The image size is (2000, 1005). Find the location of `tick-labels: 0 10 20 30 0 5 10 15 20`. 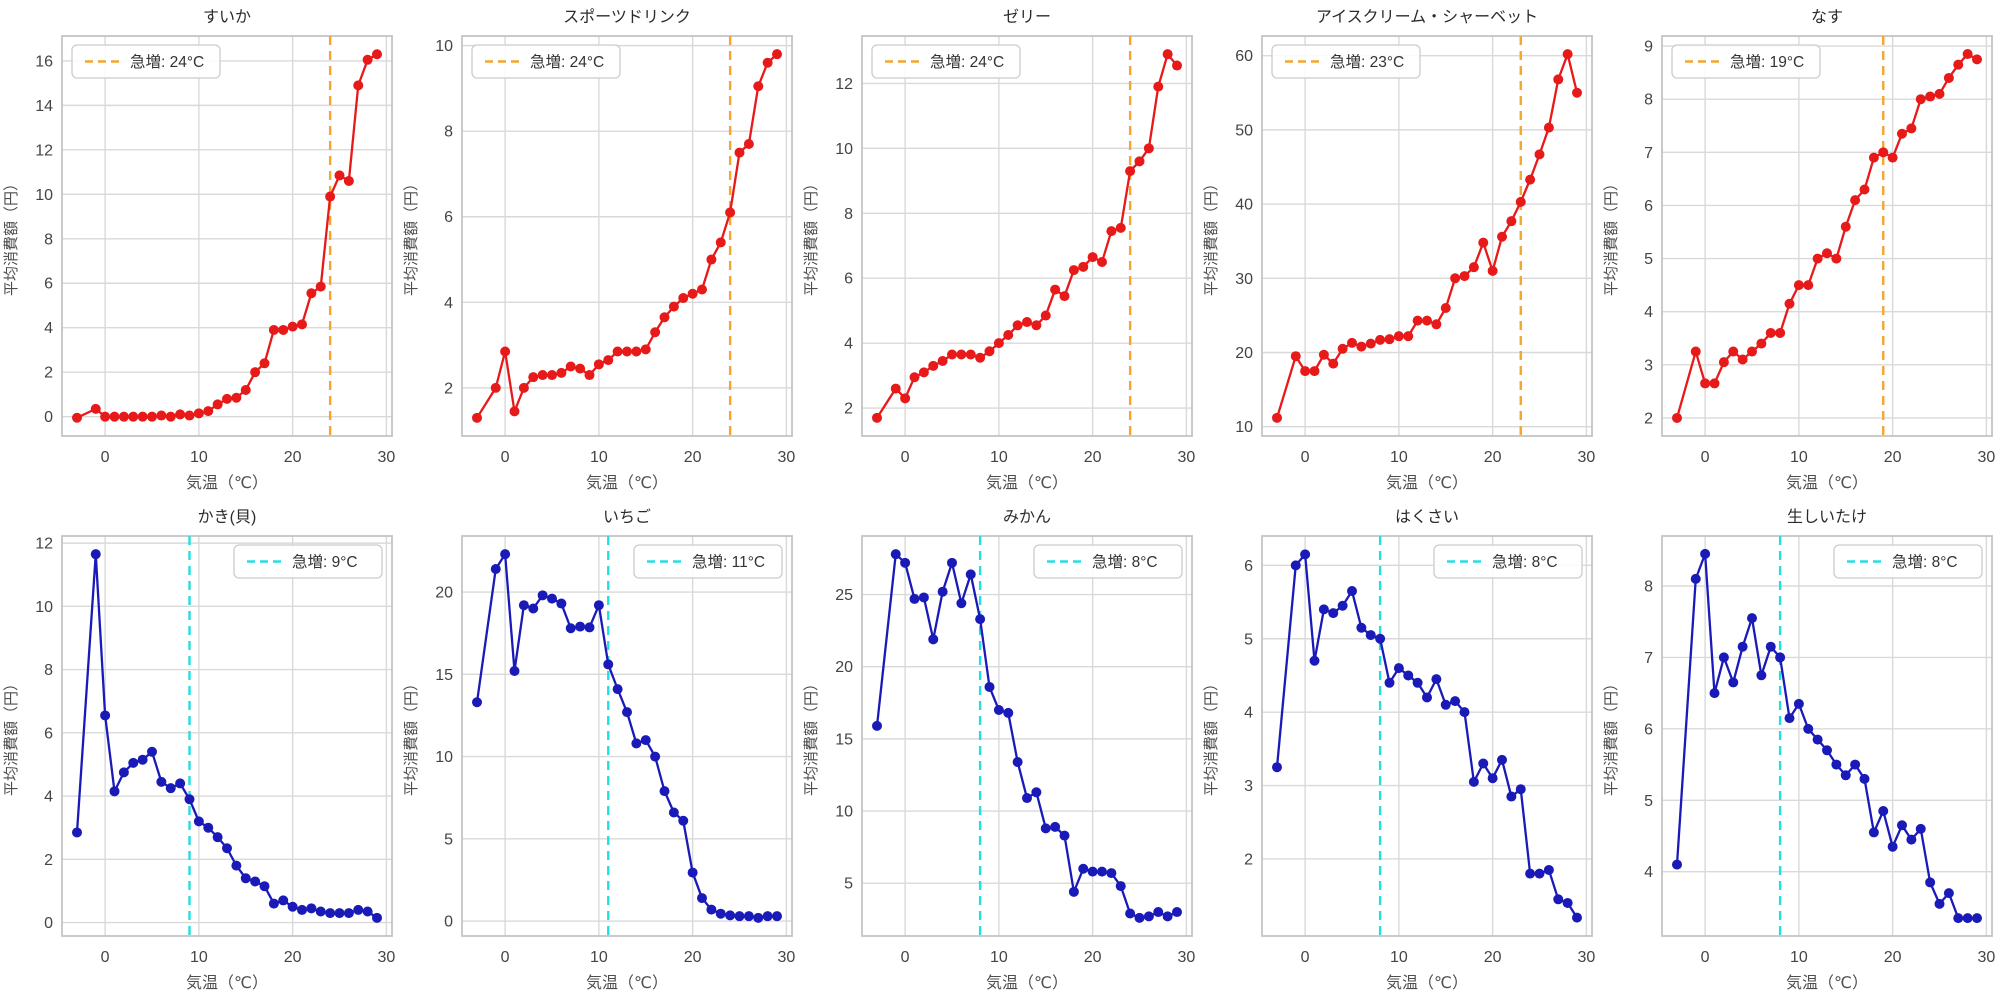

tick-labels: 0 10 20 30 0 5 10 15 20 is located at coordinates (615, 775).